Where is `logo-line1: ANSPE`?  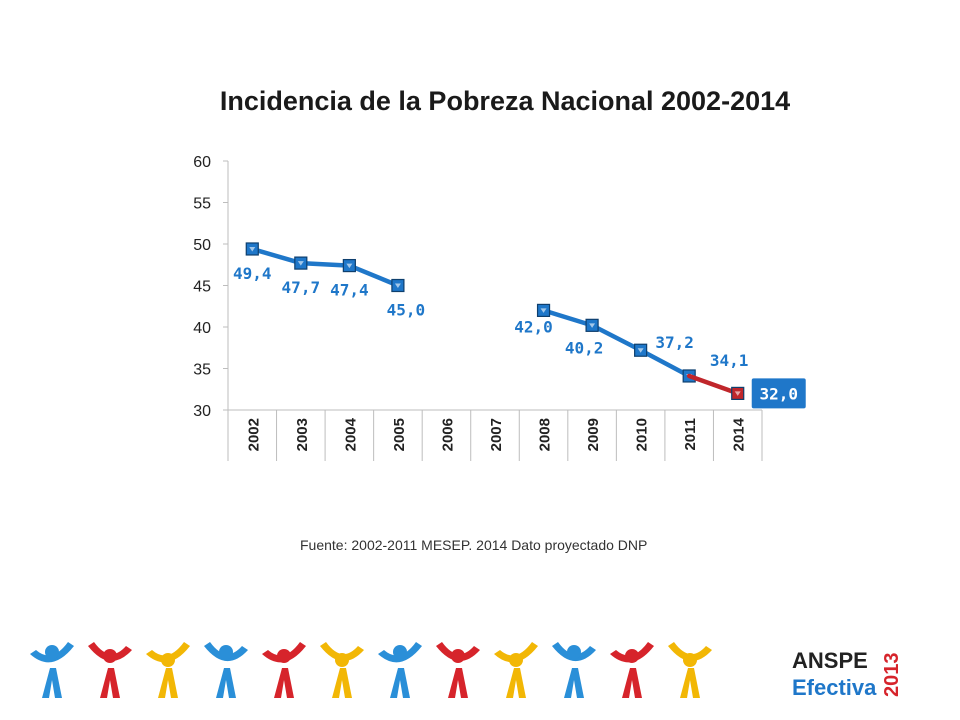
logo-line1: ANSPE is located at coordinates (830, 660).